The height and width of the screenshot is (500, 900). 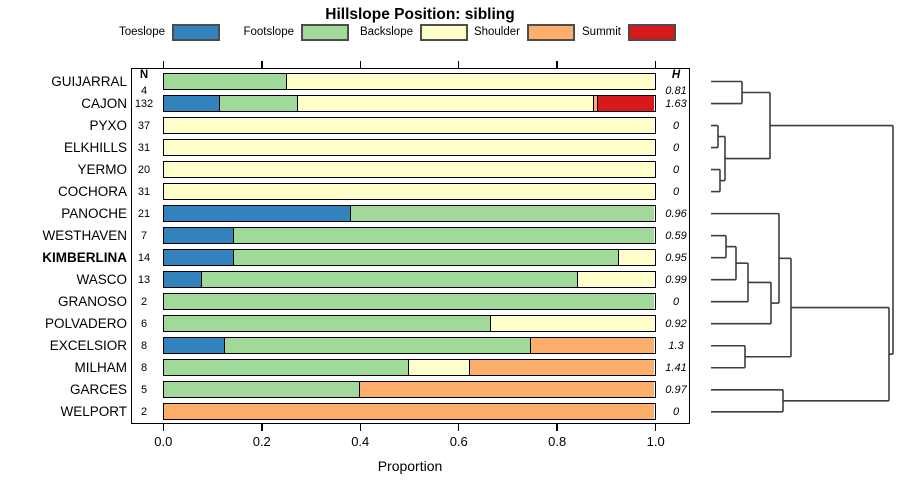 What do you see at coordinates (676, 90) in the screenshot?
I see `h-value: 0.81` at bounding box center [676, 90].